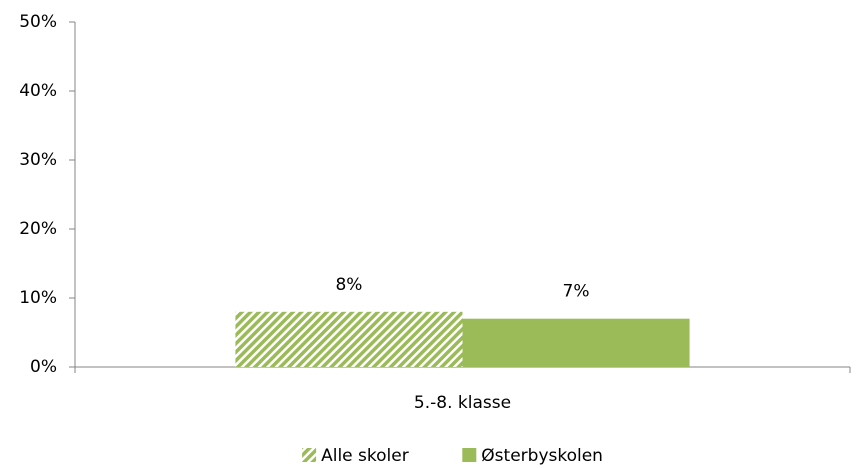 The height and width of the screenshot is (468, 865). What do you see at coordinates (365, 456) in the screenshot?
I see `legend-label: Alle skoler` at bounding box center [365, 456].